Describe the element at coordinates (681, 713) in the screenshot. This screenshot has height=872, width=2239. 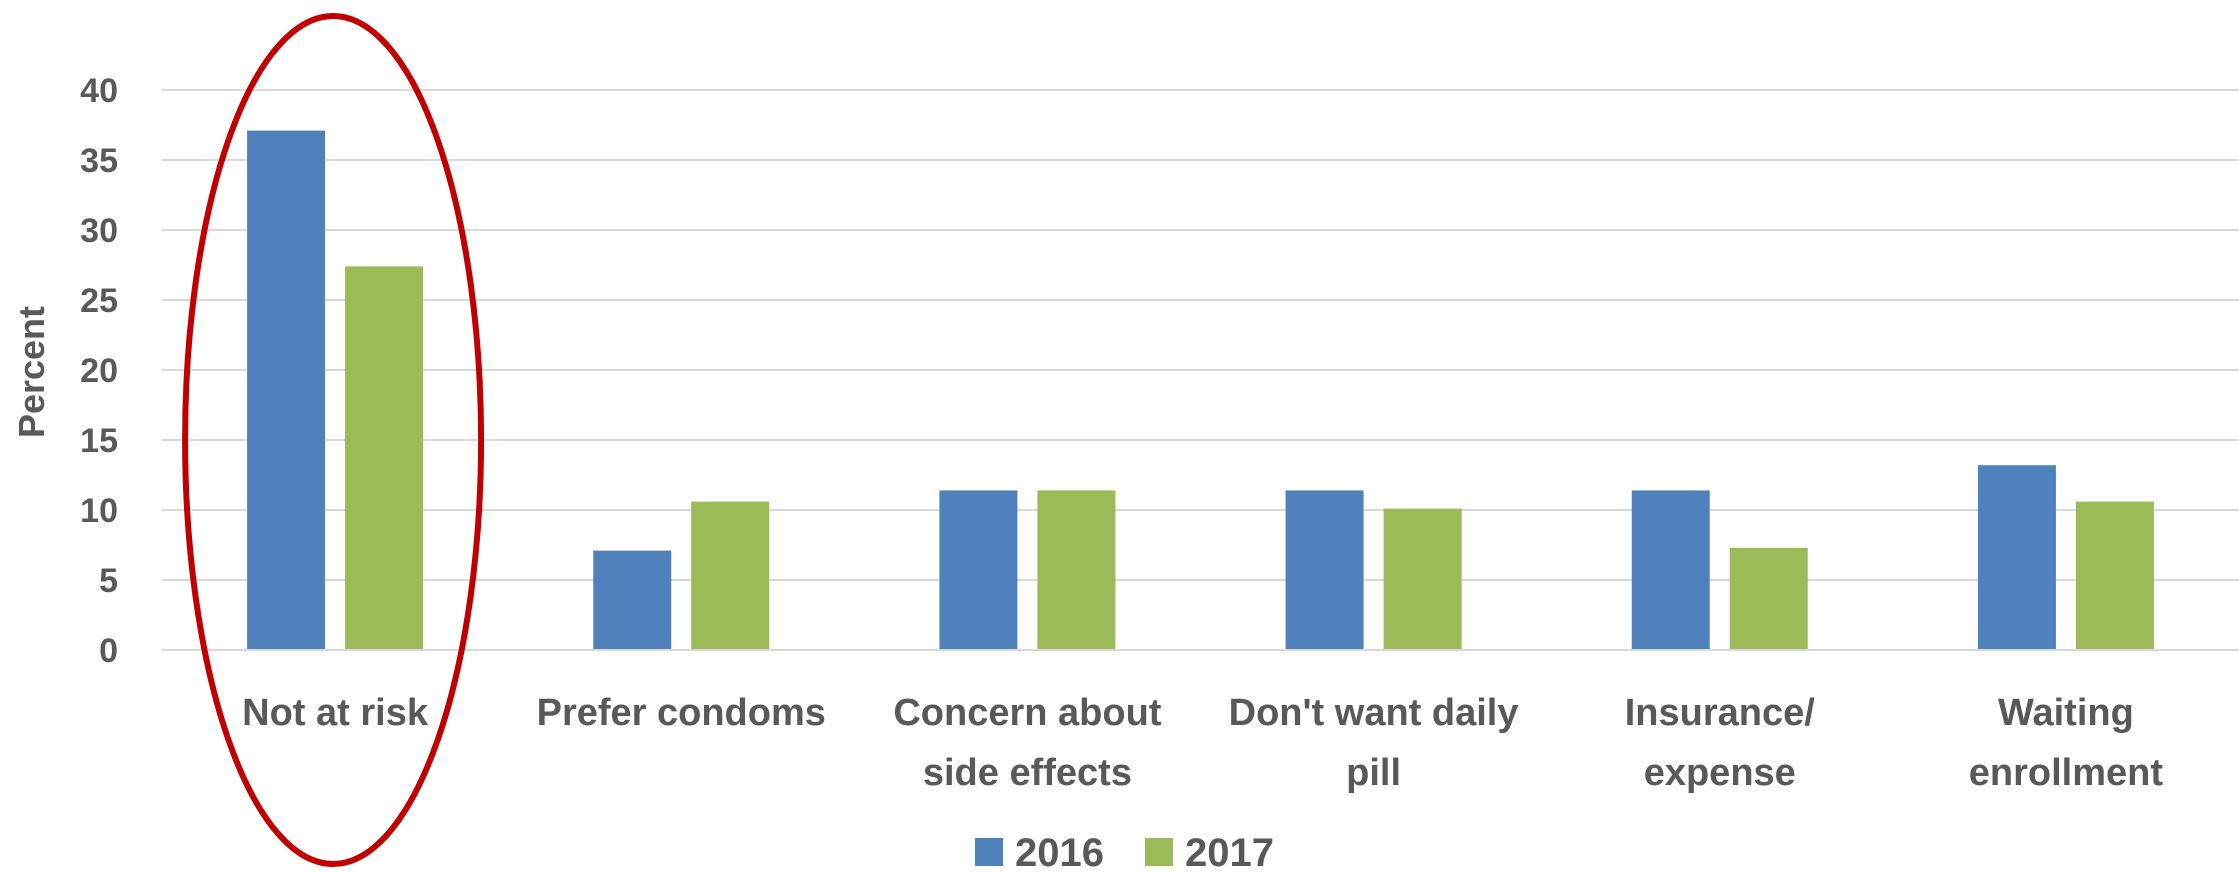
I see `category-label: Prefer condoms` at that location.